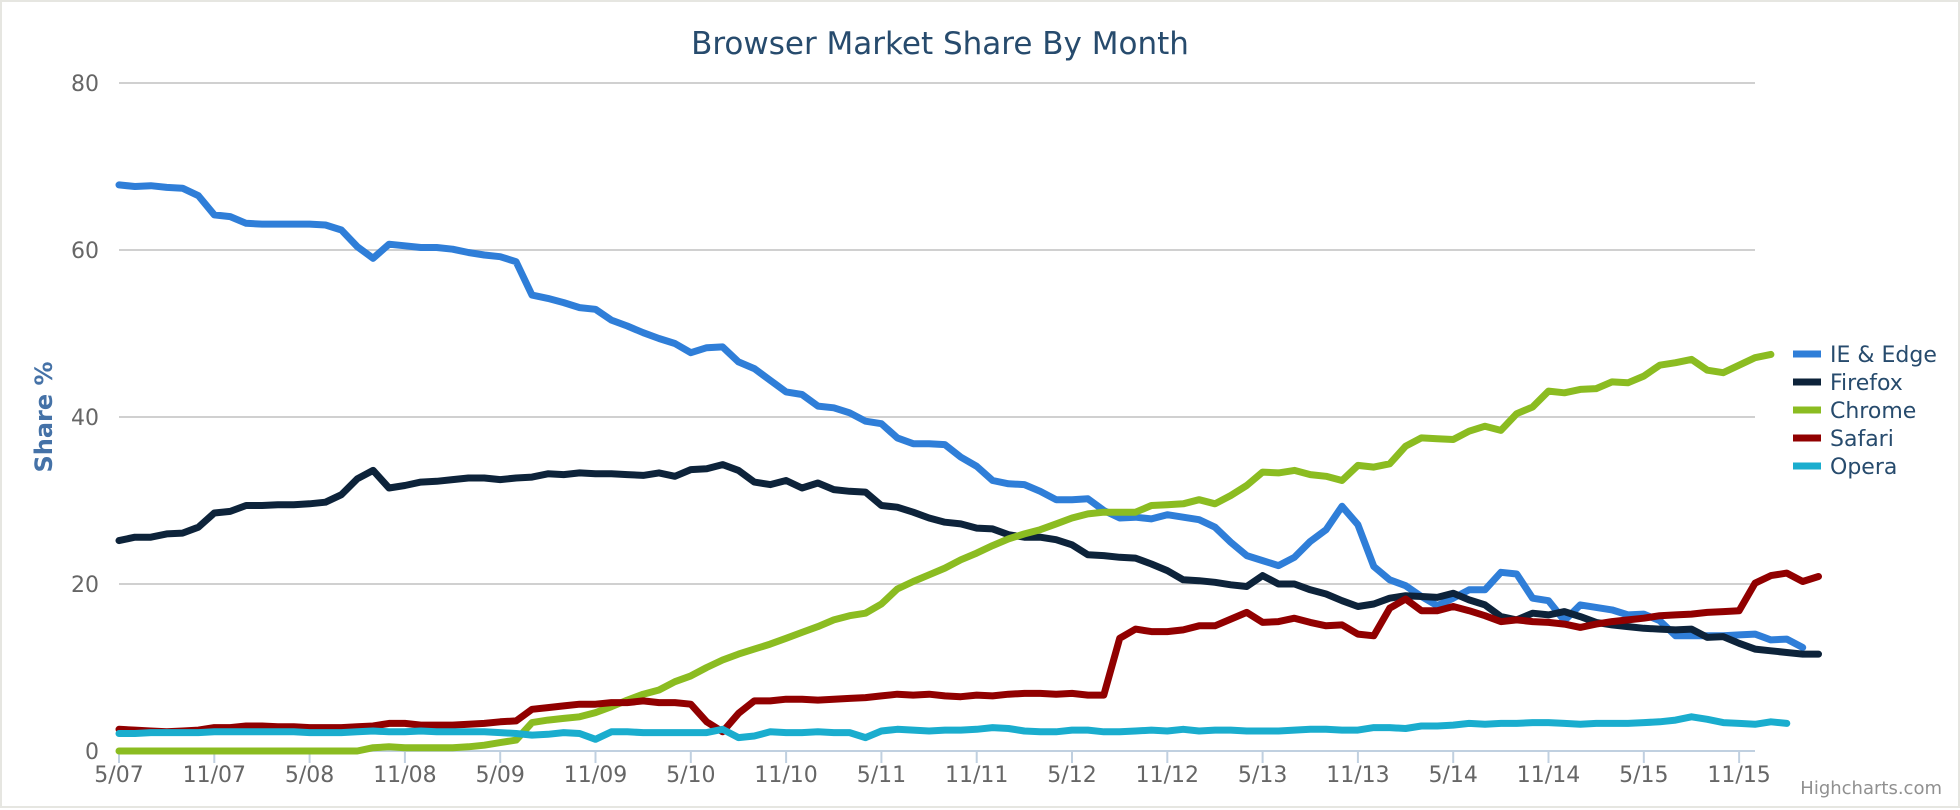 The height and width of the screenshot is (810, 1960). What do you see at coordinates (1871, 788) in the screenshot?
I see `credits-link: Highcharts.com` at bounding box center [1871, 788].